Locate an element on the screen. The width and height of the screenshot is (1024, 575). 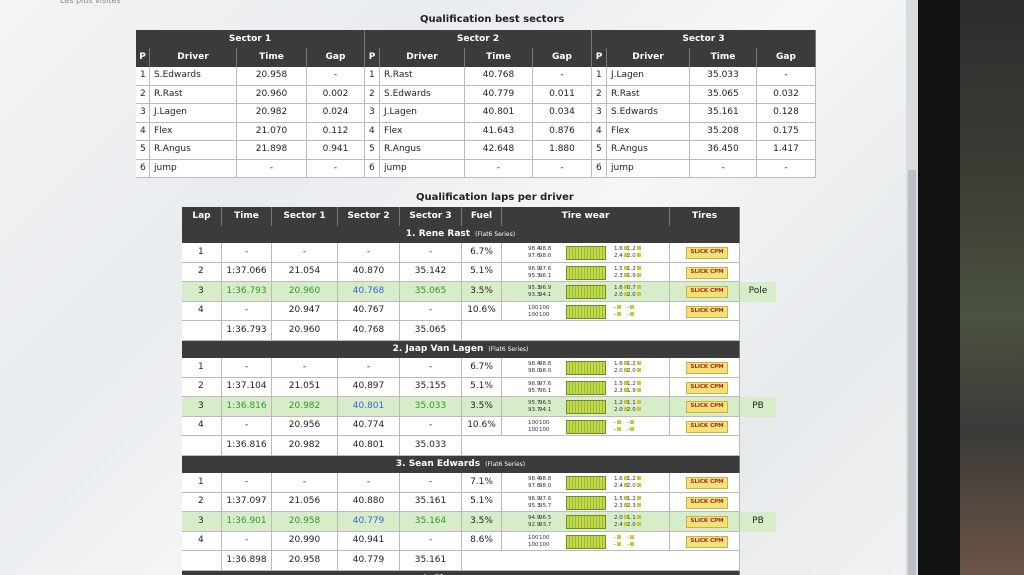
temp-value: 0.7 is located at coordinates (634, 288).